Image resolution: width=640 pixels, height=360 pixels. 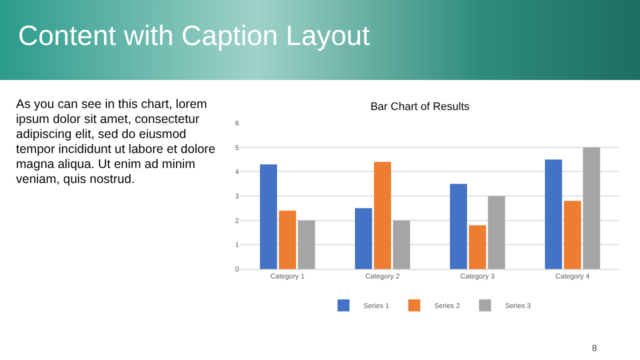 What do you see at coordinates (194, 36) in the screenshot?
I see `text: Content with Caption Layout` at bounding box center [194, 36].